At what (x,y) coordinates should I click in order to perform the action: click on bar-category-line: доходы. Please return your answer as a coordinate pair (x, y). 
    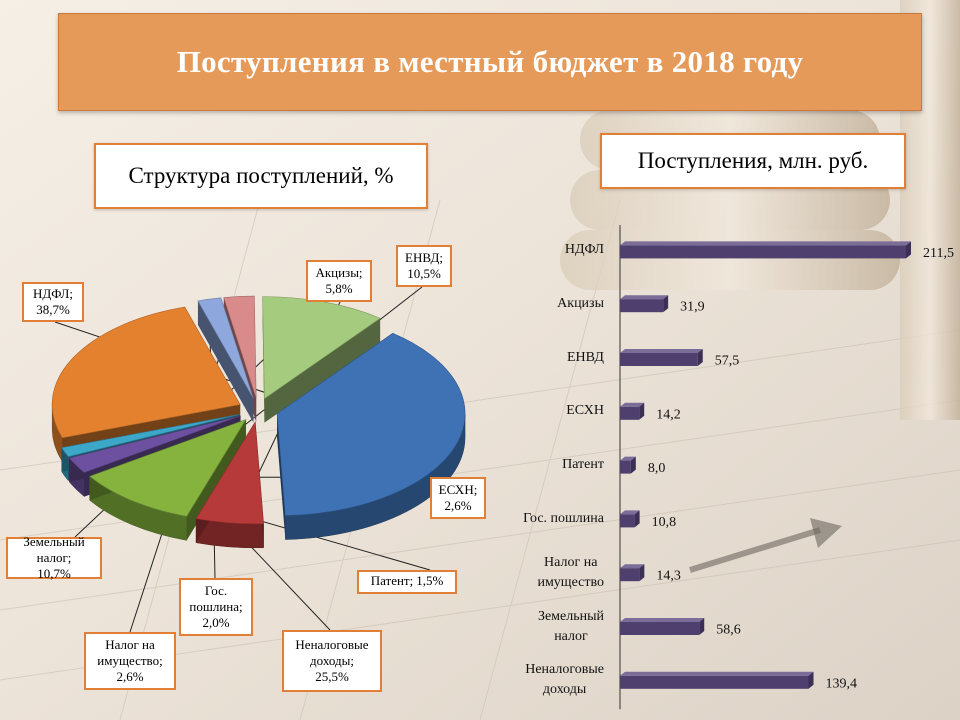
    Looking at the image, I should click on (564, 690).